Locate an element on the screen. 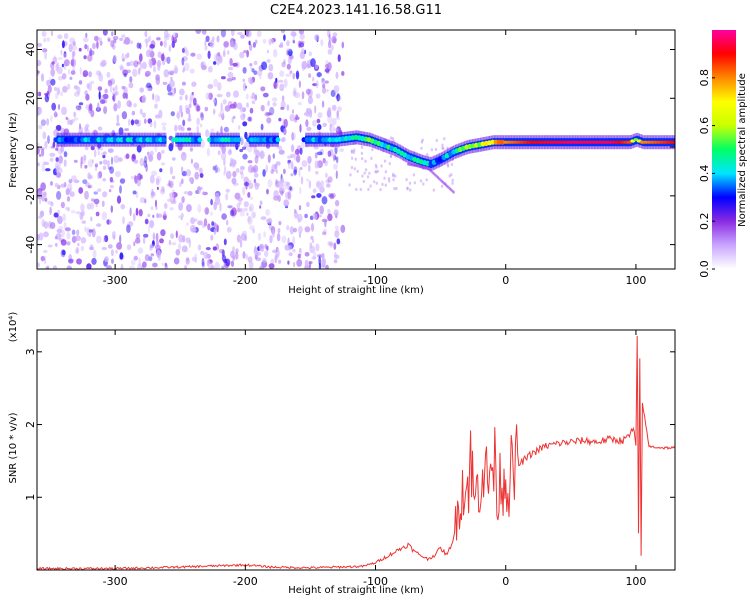 This screenshot has width=750, height=600. colorbar-tick-label: 0.0 is located at coordinates (704, 269).